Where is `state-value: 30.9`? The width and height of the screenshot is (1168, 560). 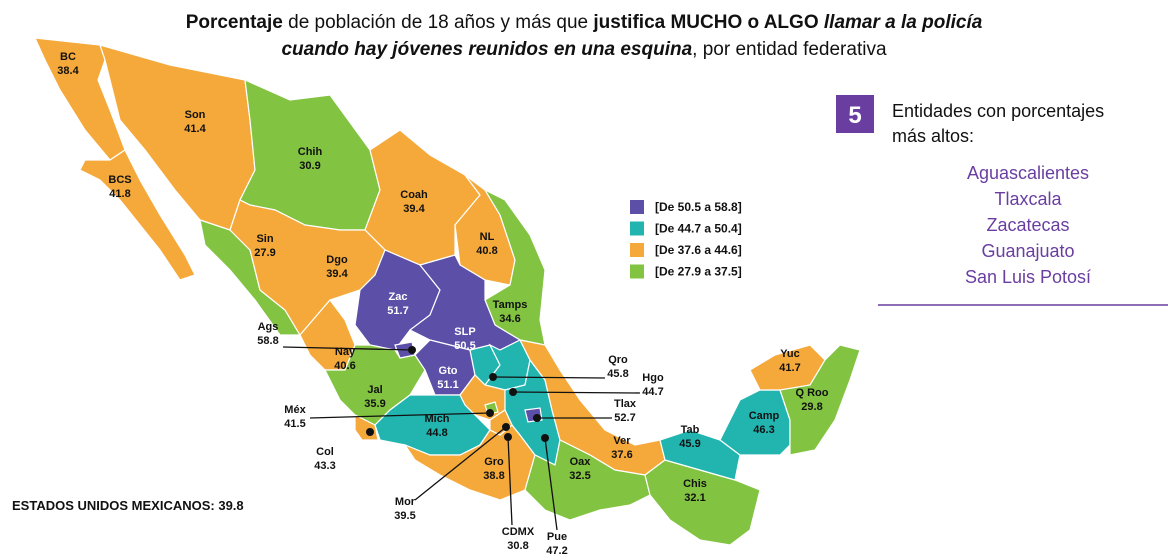 state-value: 30.9 is located at coordinates (309, 166).